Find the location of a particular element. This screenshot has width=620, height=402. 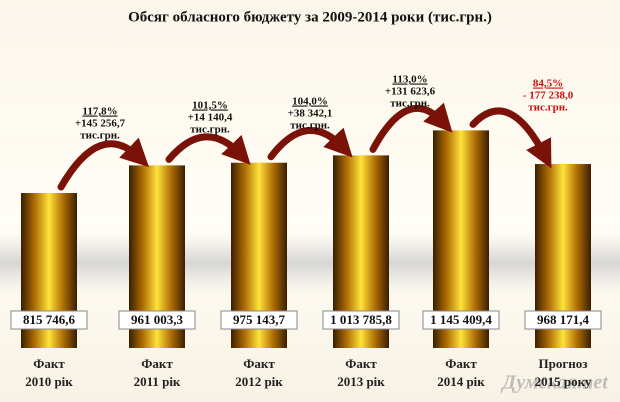

annotation-change: - 177 238,0 is located at coordinates (548, 96).